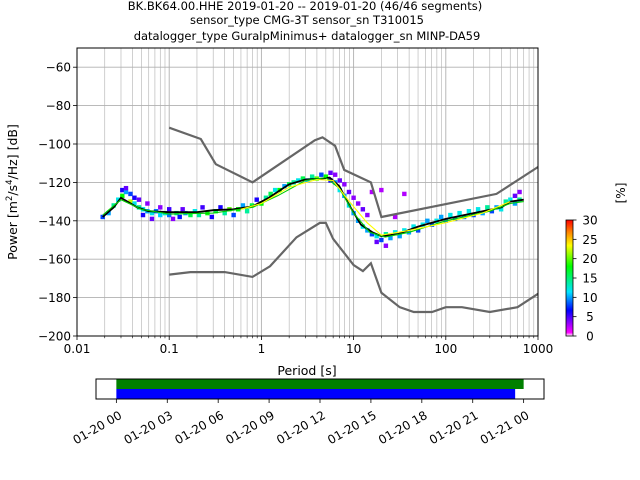  I want to click on y-axis-ticks: −60 −80 −100 −120 −140 −160 −180 −200, so click(57, 202).